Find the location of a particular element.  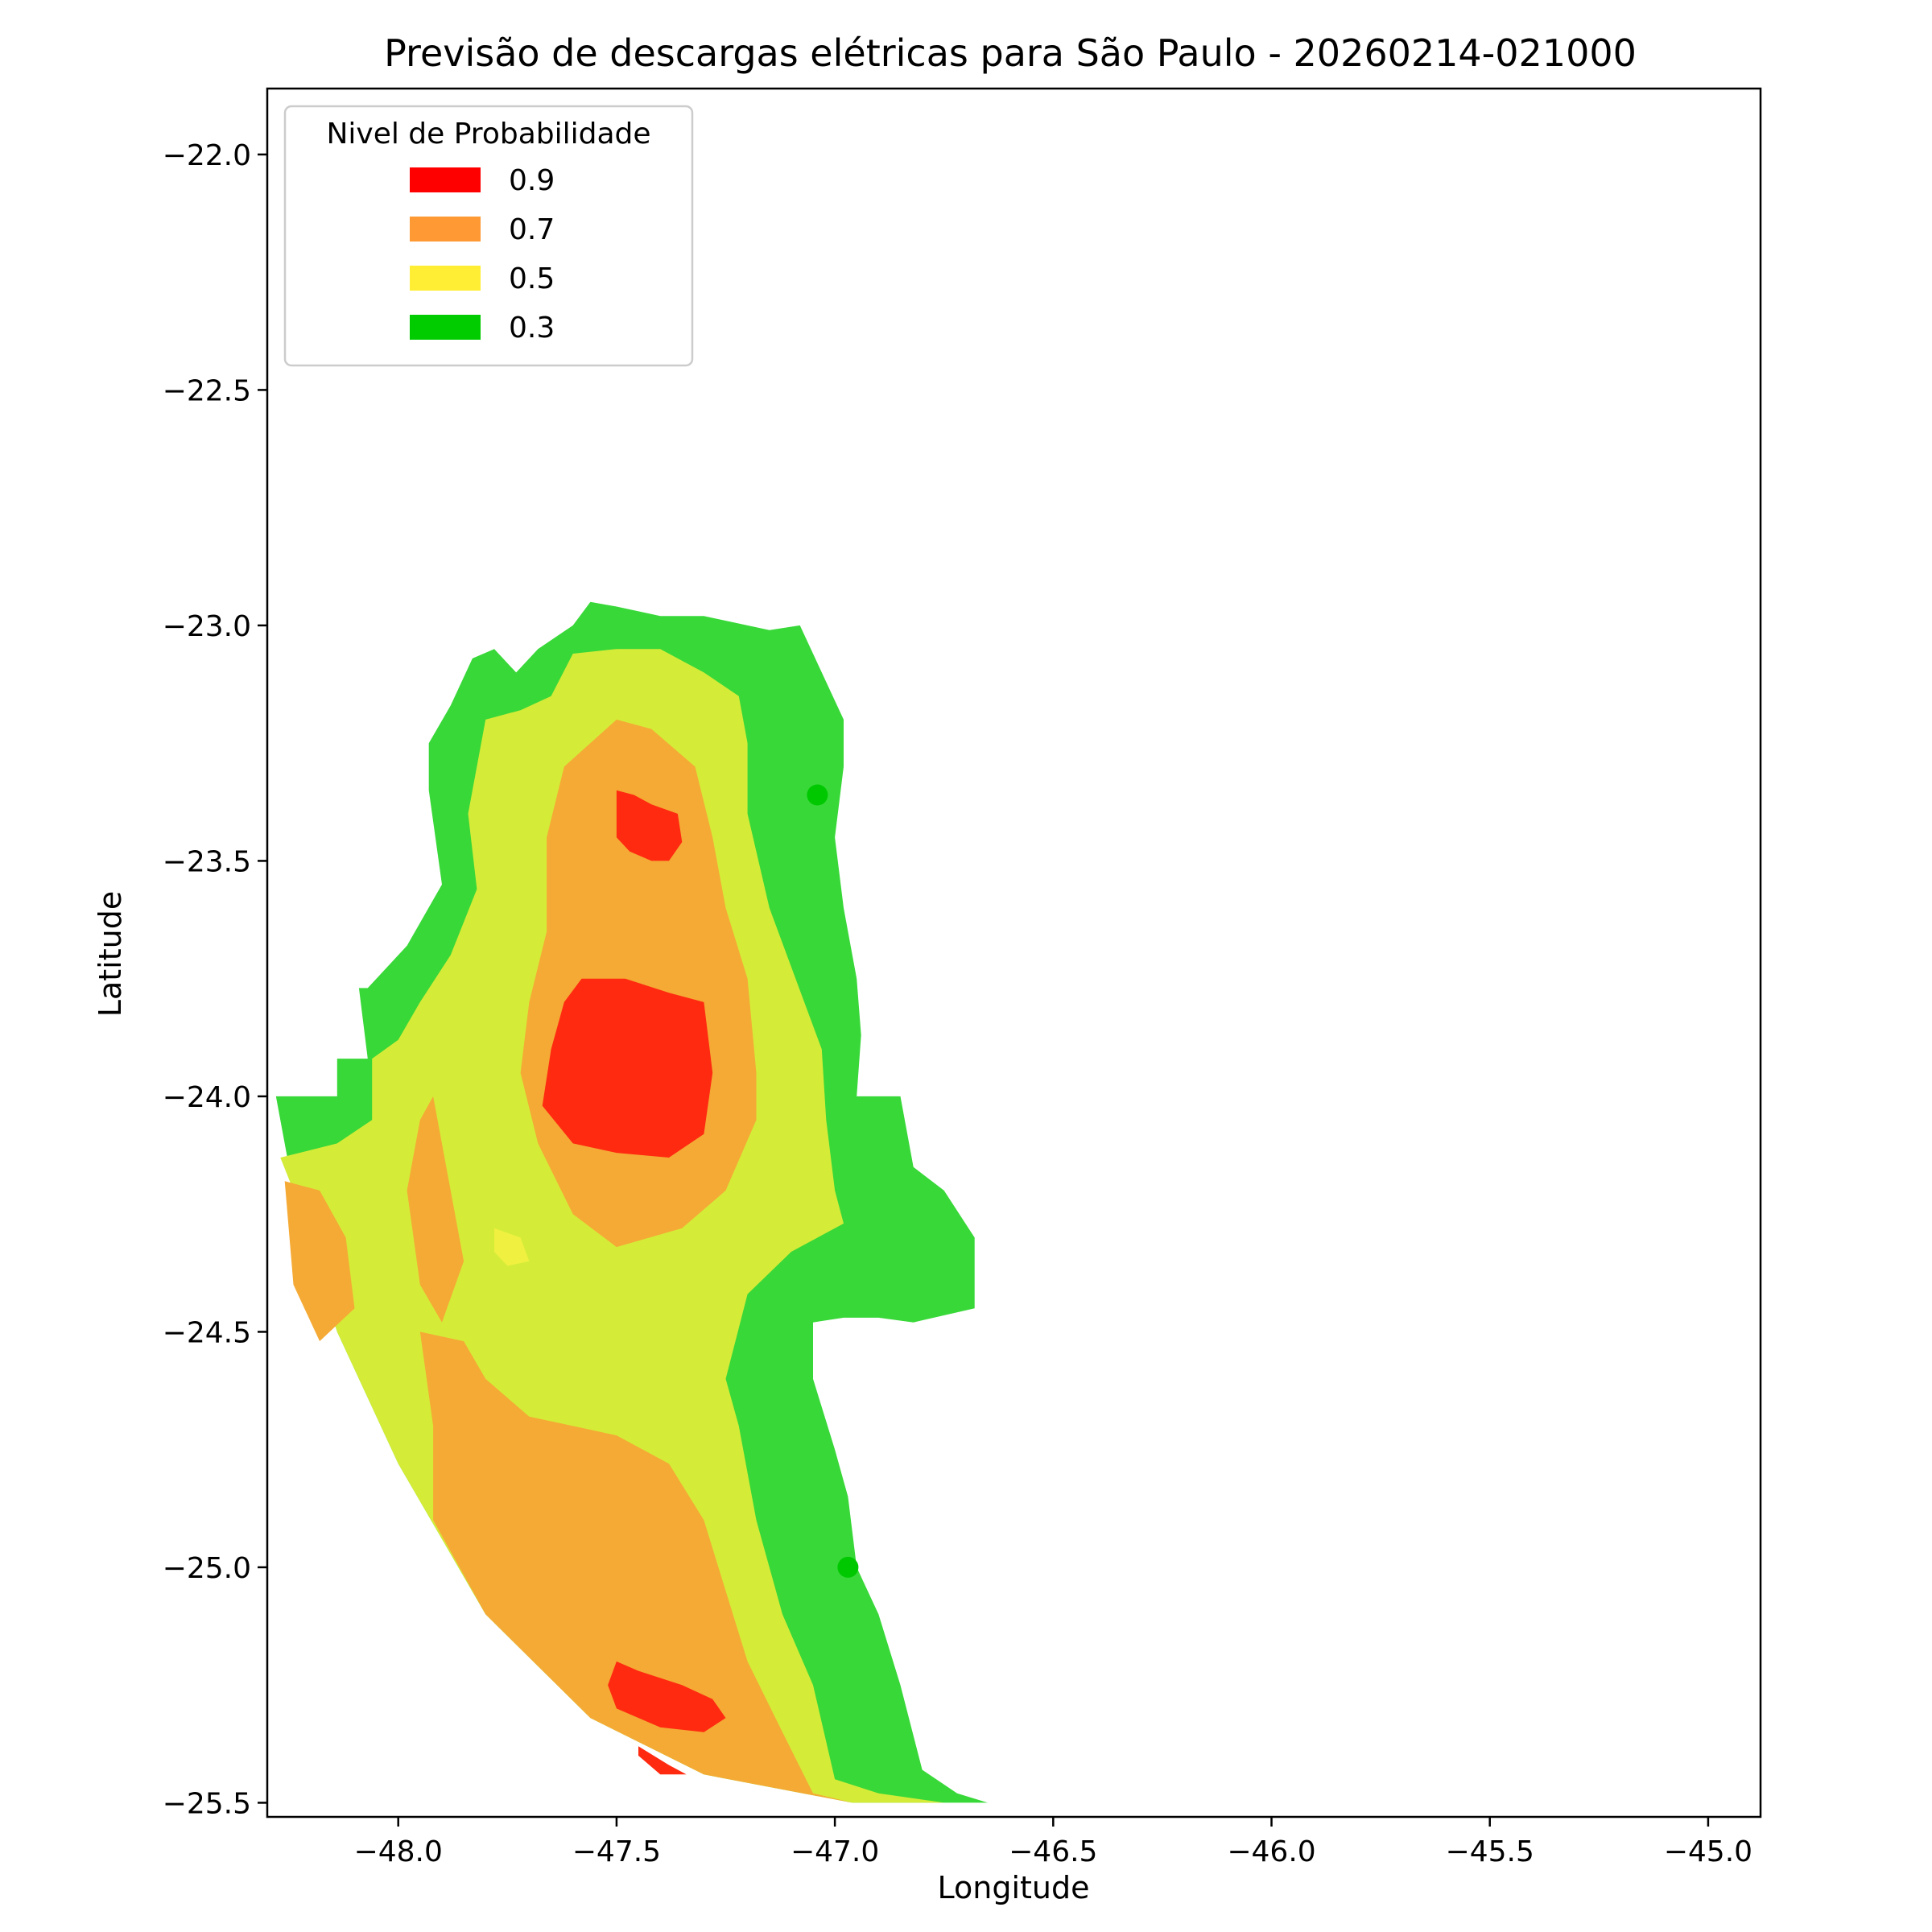

y-axis: −22.0 −22.5 −23.0 −23.5 −24.0 −24.5 −25.0 −25.5 is located at coordinates (215, 979).